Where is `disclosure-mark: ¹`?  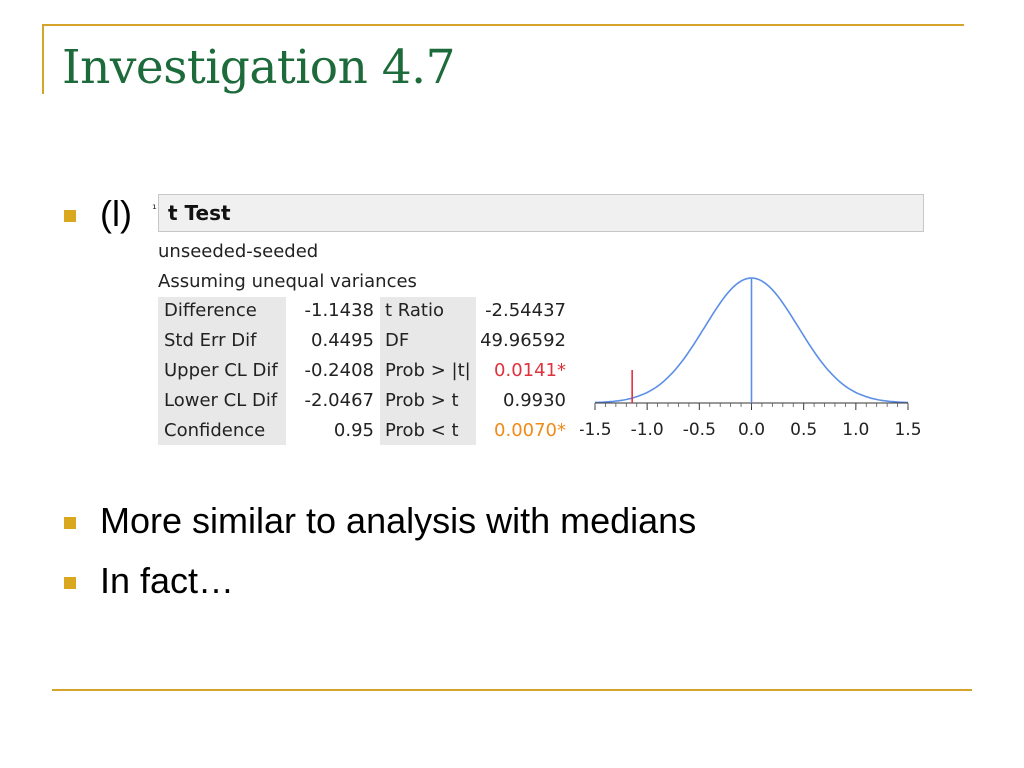
disclosure-mark: ¹ is located at coordinates (154, 209).